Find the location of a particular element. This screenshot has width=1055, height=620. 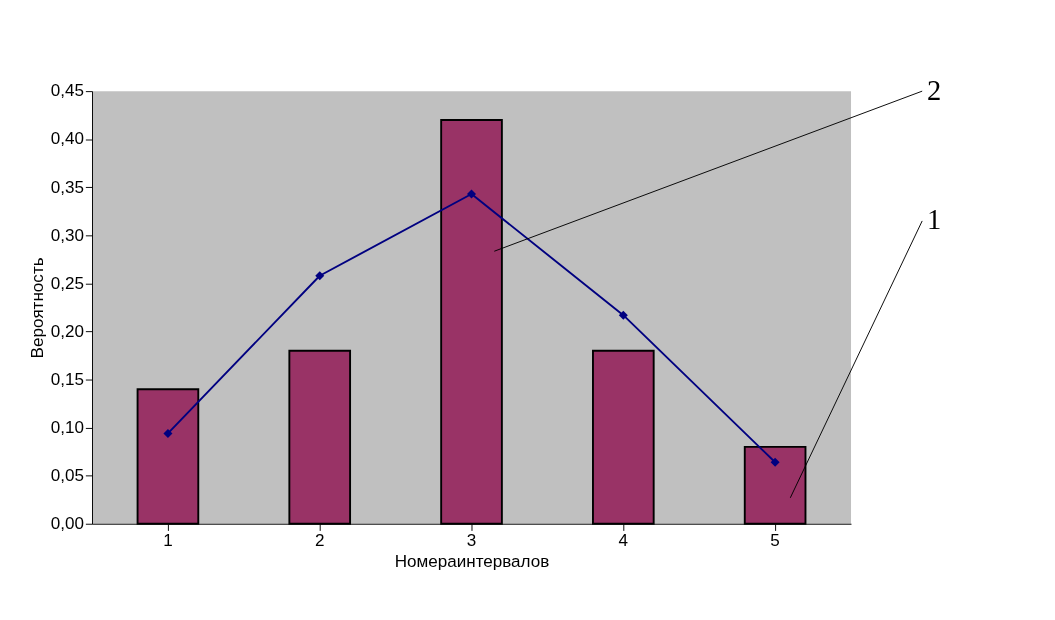

x-tick-label: 5 is located at coordinates (775, 541).